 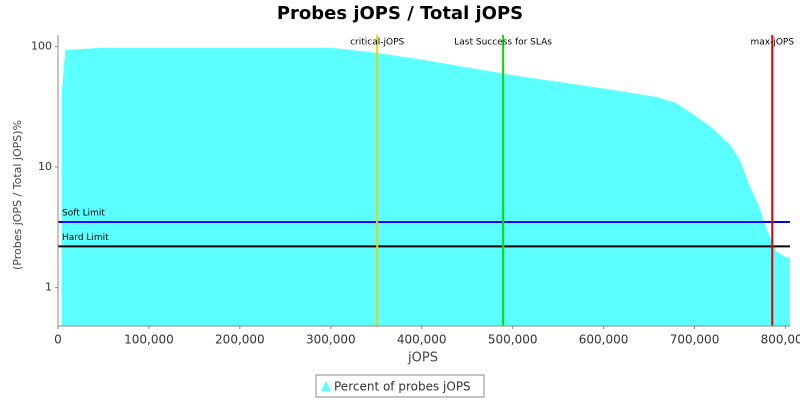 I want to click on x-tick-label: 400,000, so click(x=422, y=340).